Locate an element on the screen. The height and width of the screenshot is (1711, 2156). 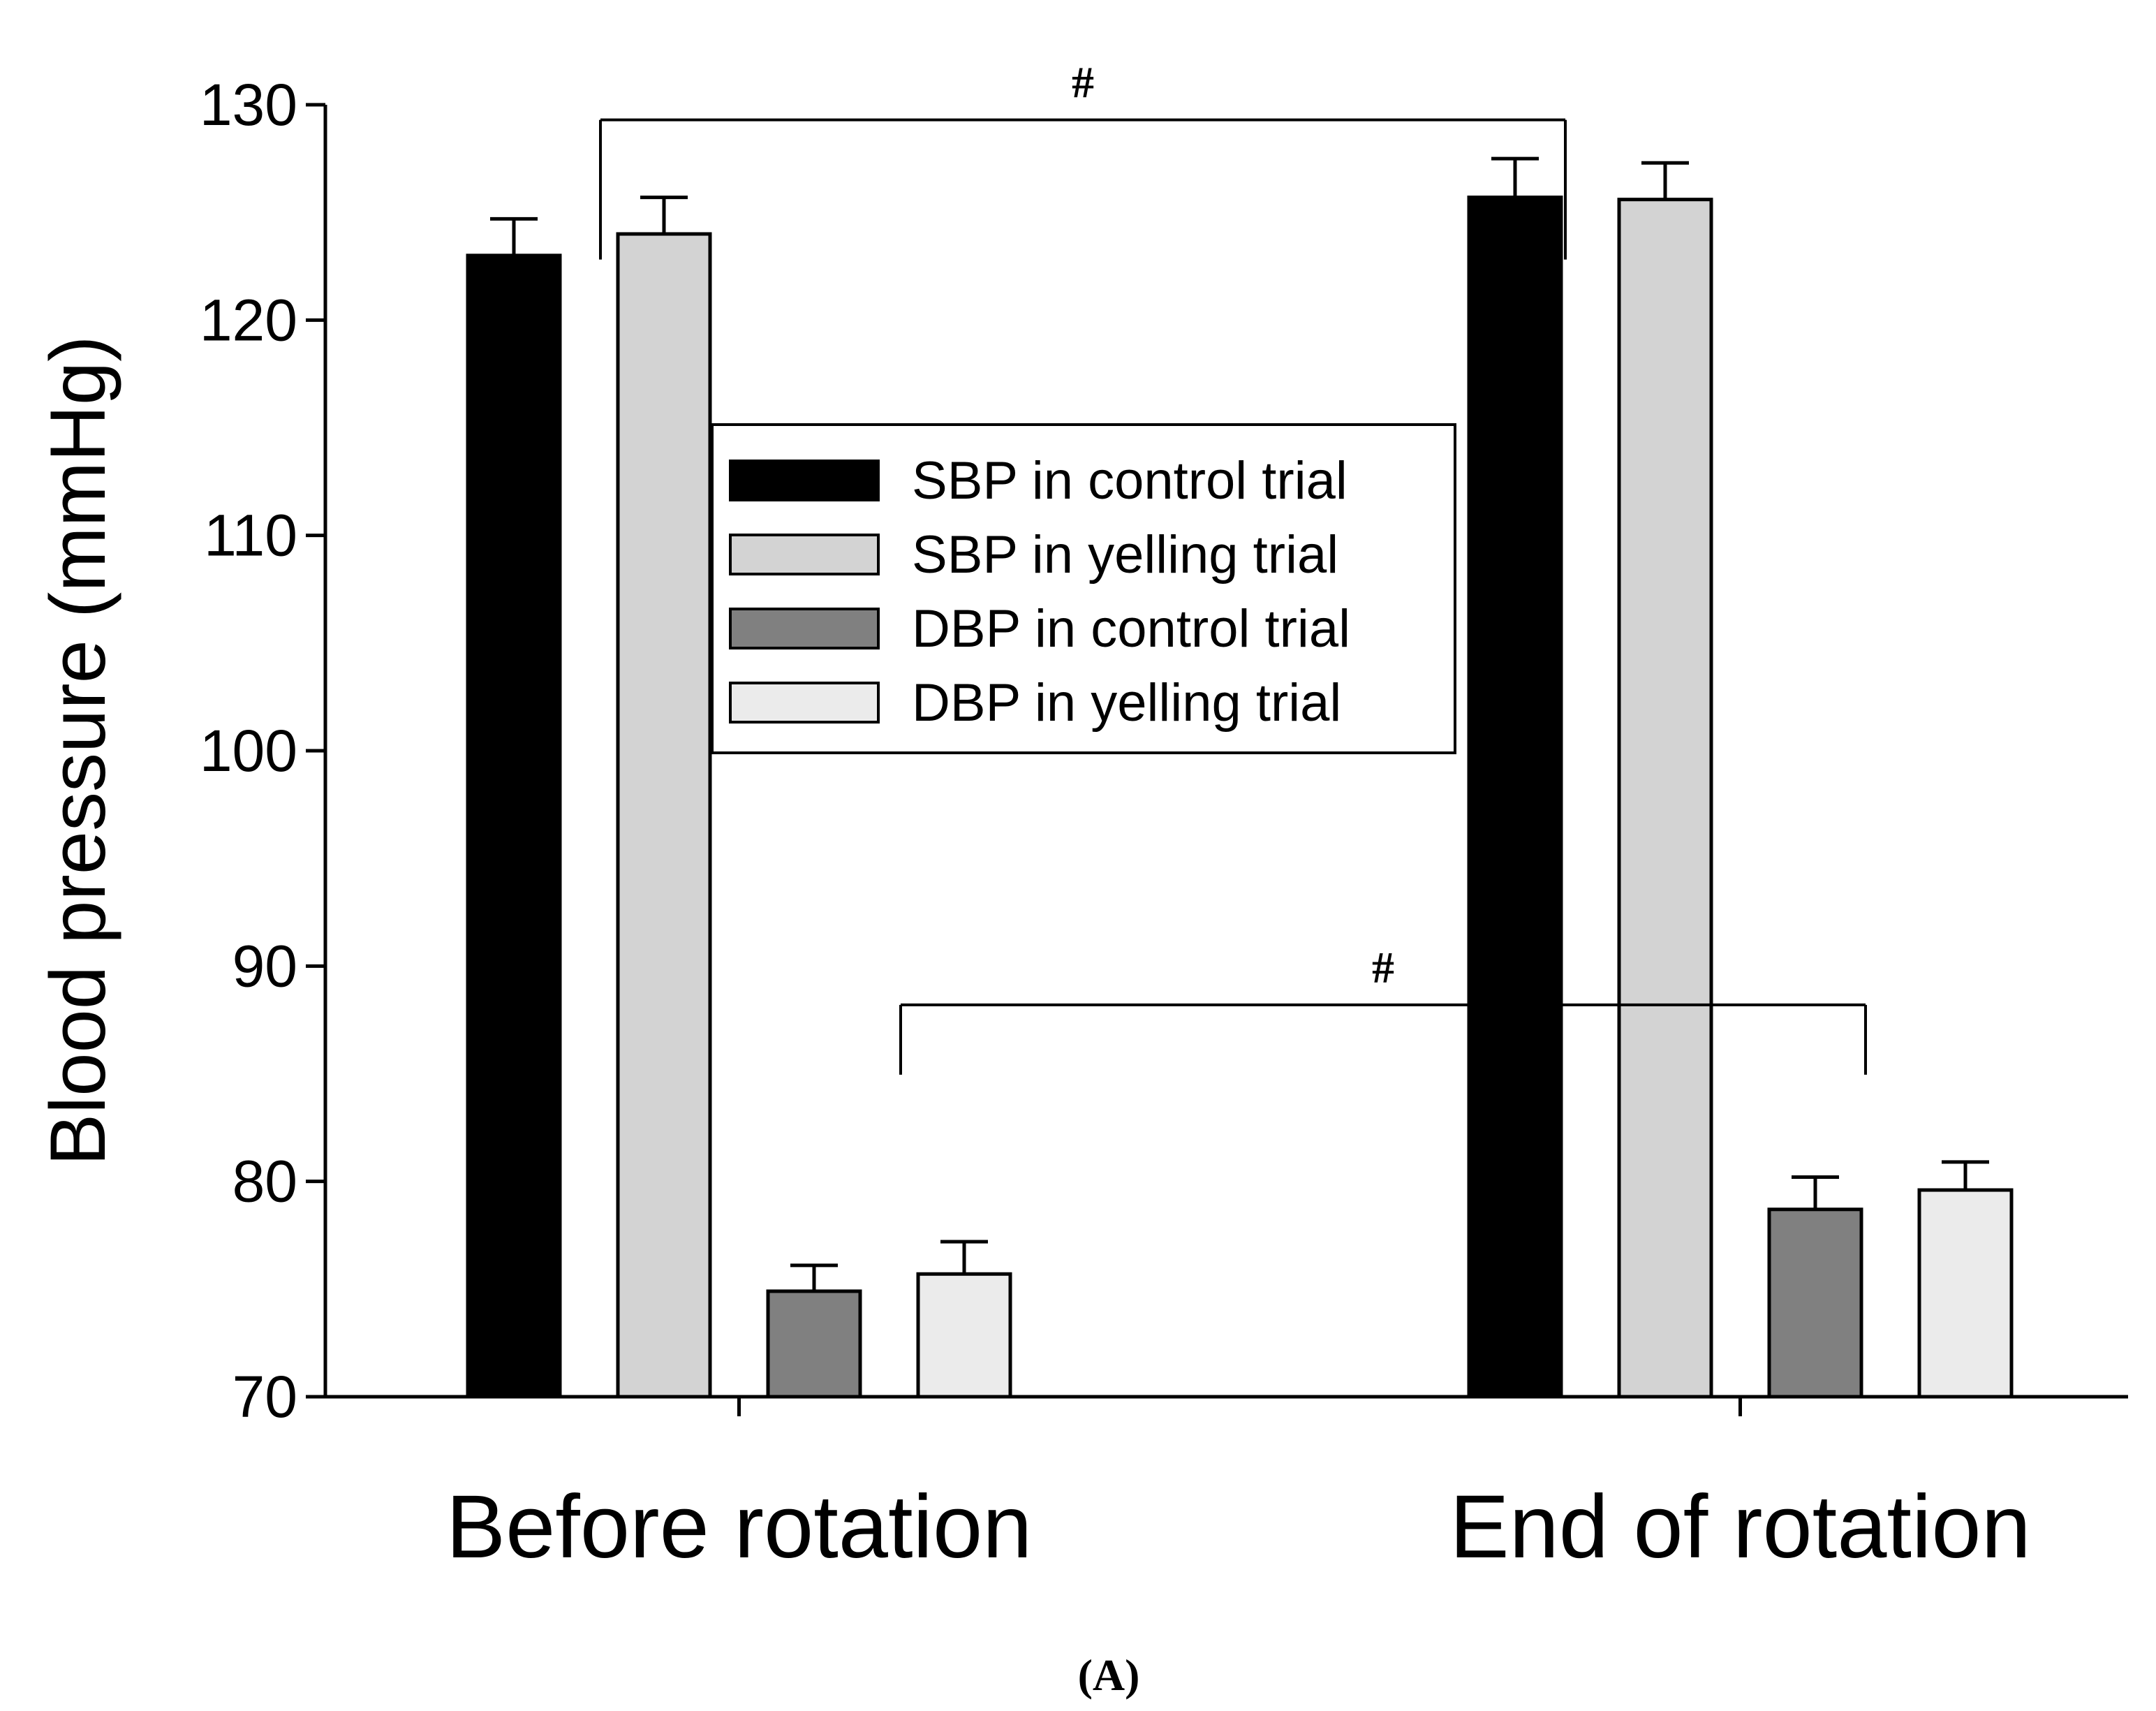
y-tick-label: 120 is located at coordinates (249, 320).